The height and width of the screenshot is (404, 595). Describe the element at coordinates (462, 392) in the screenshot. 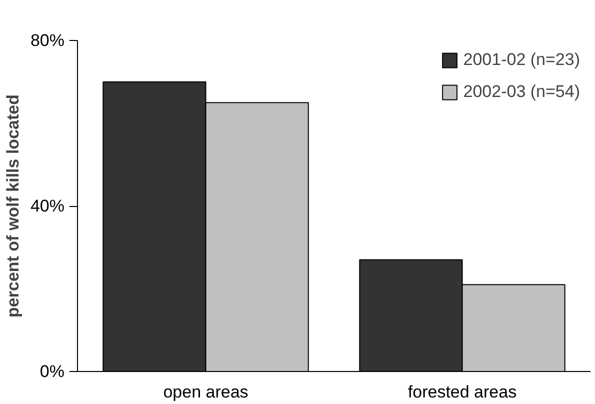

I see `x-tick-label: forested areas` at that location.